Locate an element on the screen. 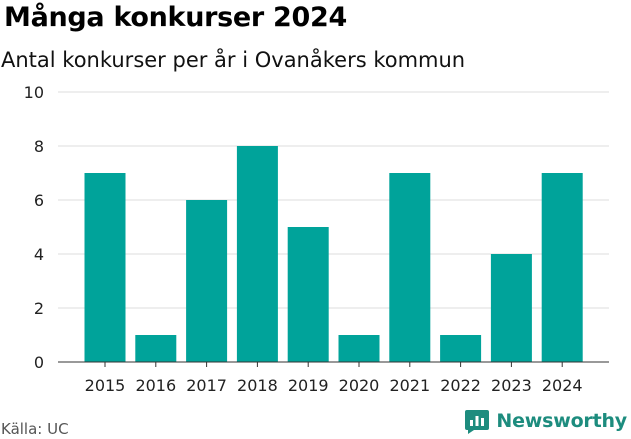 The image size is (631, 439). bar-2019 is located at coordinates (308, 294).